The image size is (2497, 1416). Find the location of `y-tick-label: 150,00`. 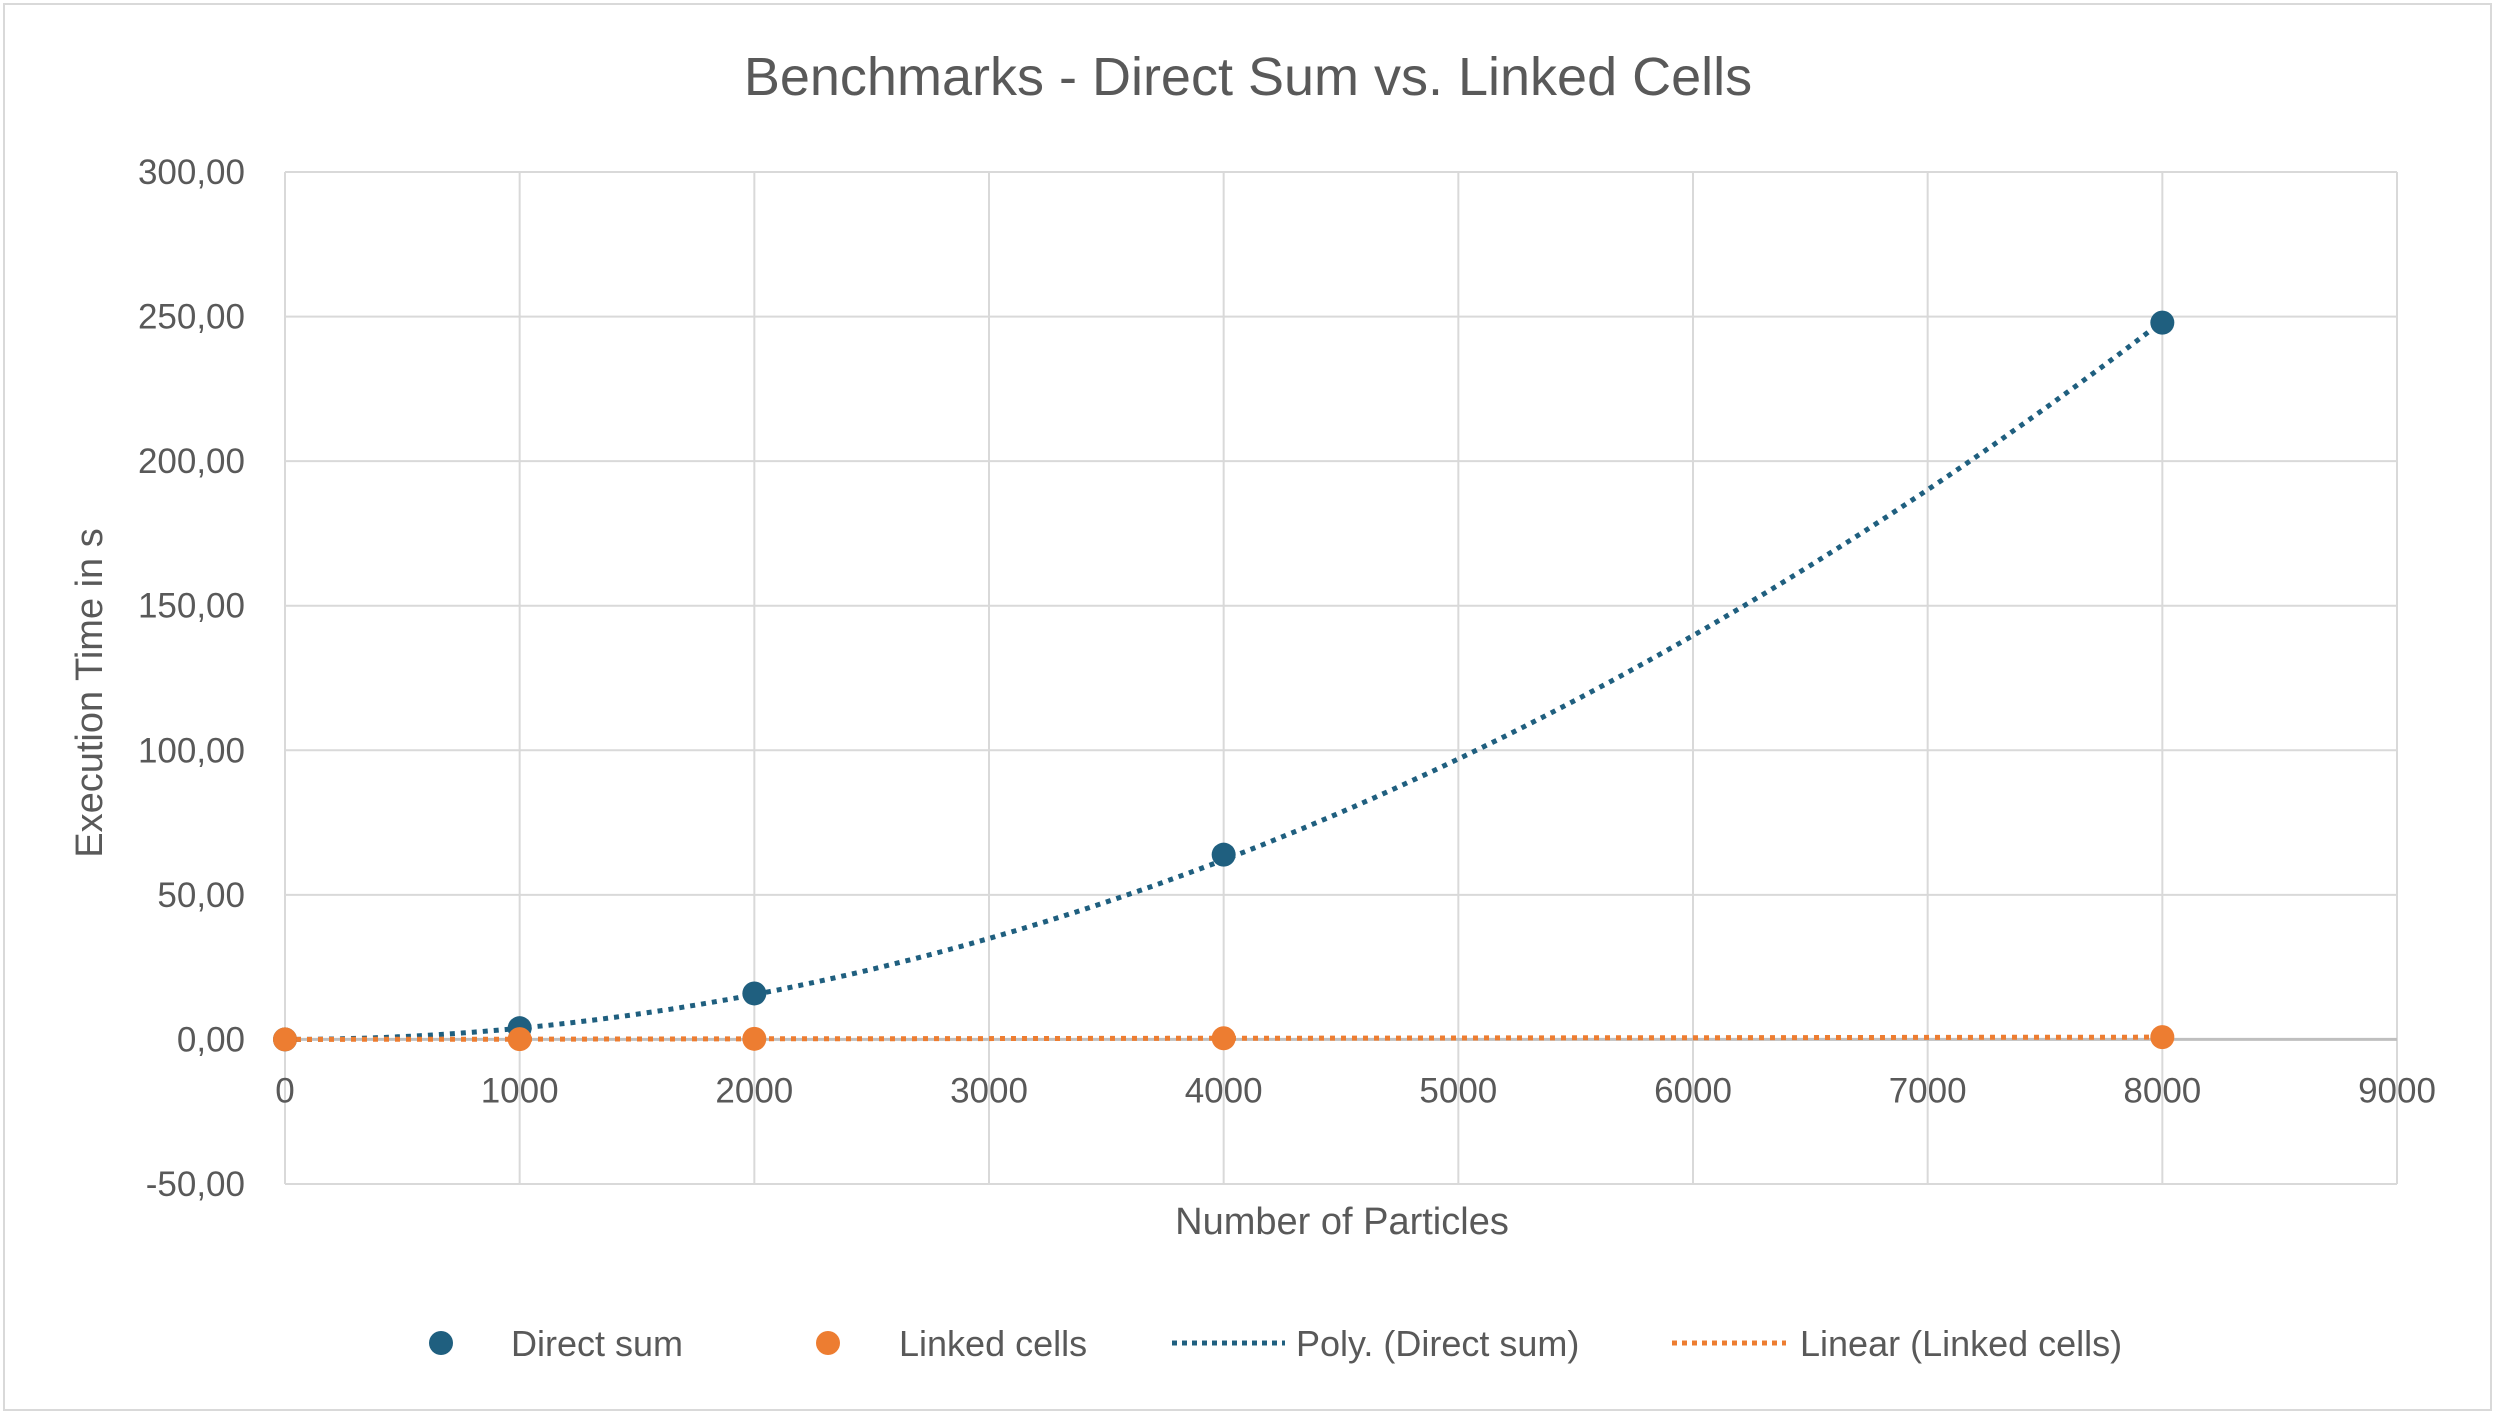

y-tick-label: 150,00 is located at coordinates (191, 606).